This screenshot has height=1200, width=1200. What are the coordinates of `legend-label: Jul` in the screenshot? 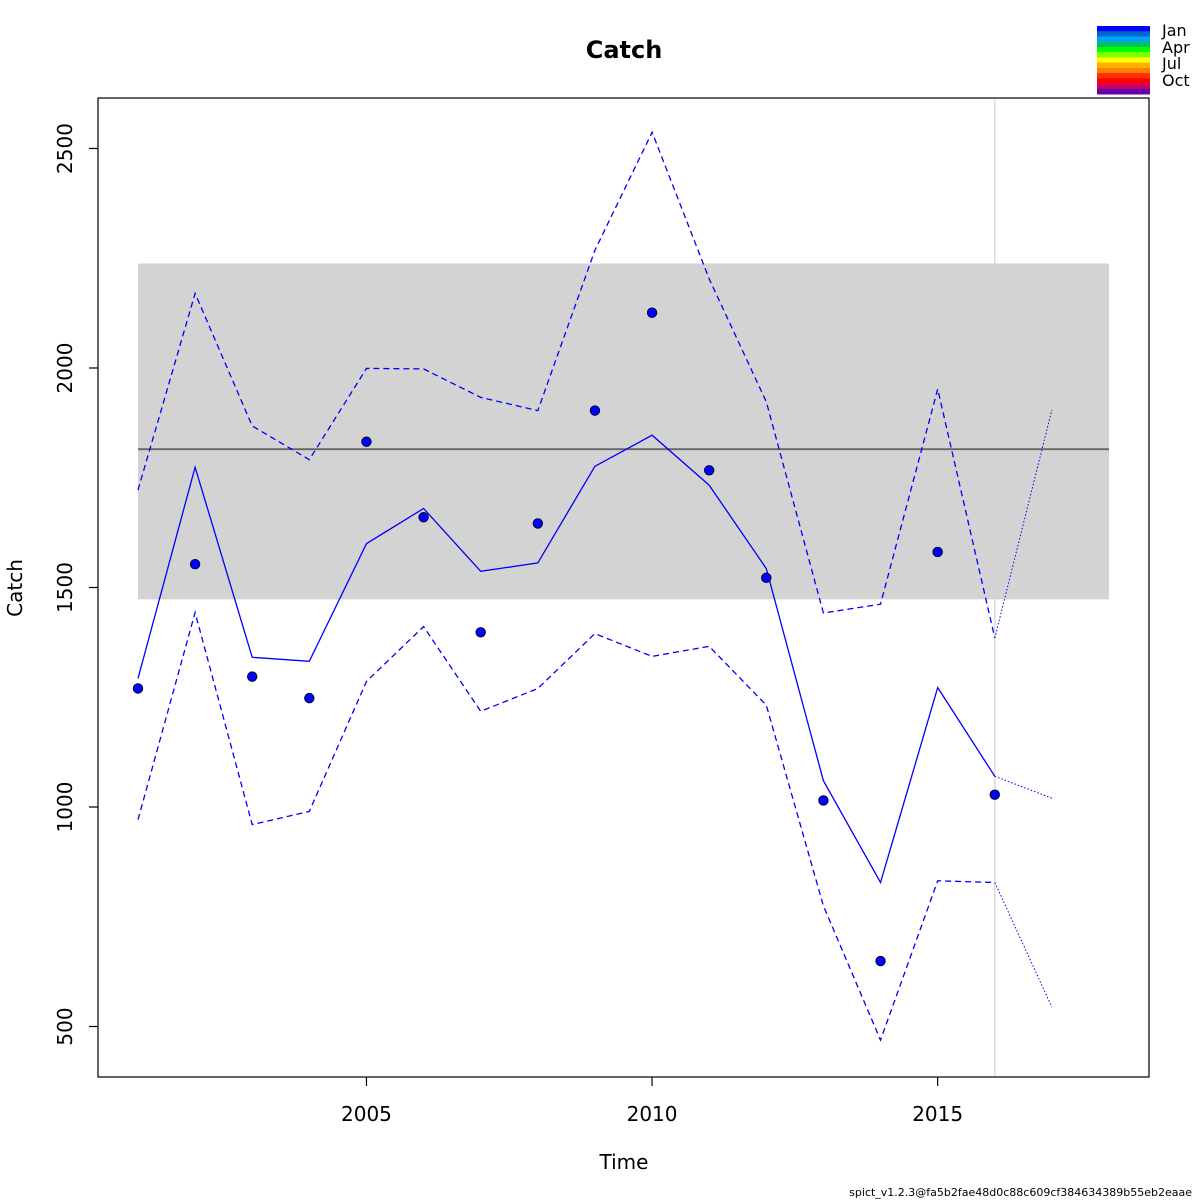 It's located at (1171, 63).